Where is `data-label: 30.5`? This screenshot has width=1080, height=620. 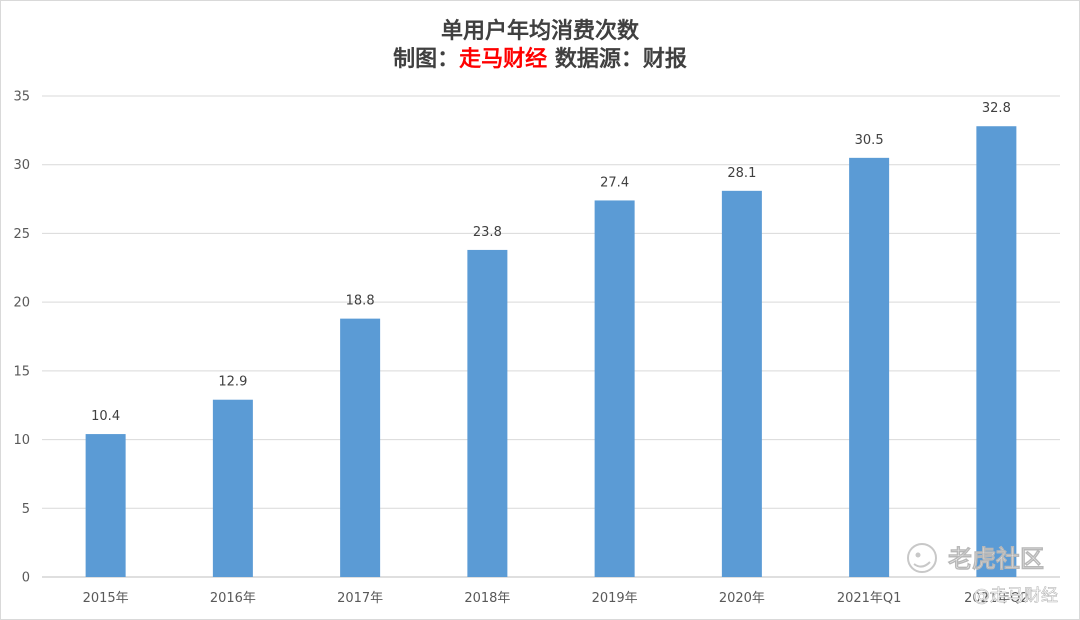 data-label: 30.5 is located at coordinates (869, 140).